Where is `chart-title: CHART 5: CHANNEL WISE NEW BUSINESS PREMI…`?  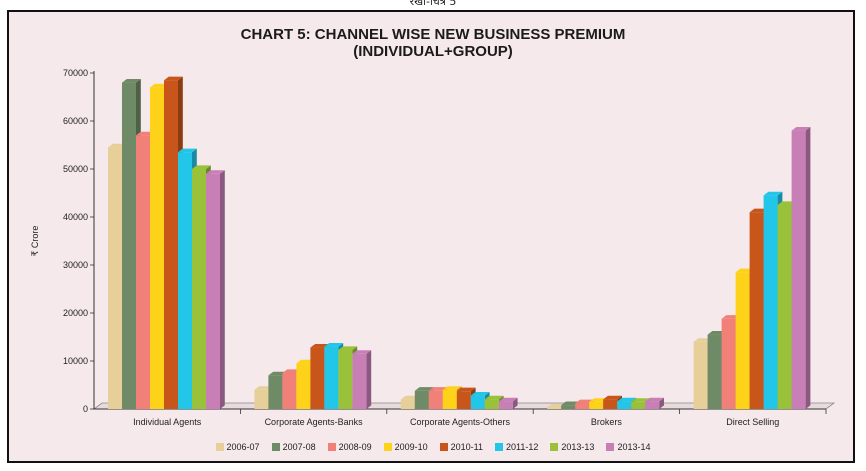 chart-title: CHART 5: CHANNEL WISE NEW BUSINESS PREMI… is located at coordinates (433, 34).